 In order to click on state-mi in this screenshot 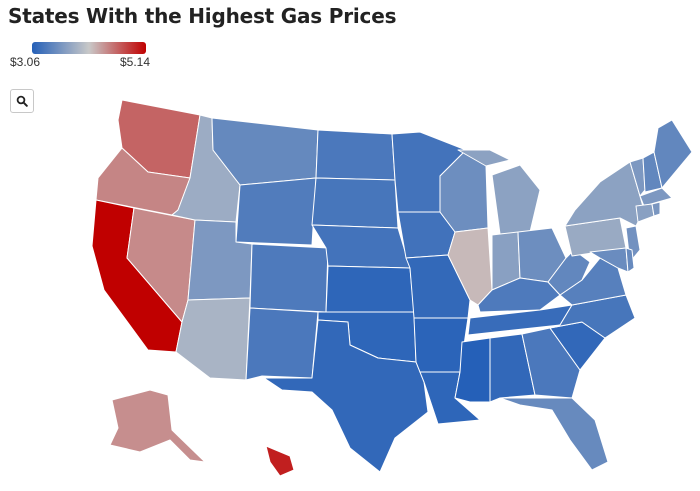, I will do `click(516, 199)`.